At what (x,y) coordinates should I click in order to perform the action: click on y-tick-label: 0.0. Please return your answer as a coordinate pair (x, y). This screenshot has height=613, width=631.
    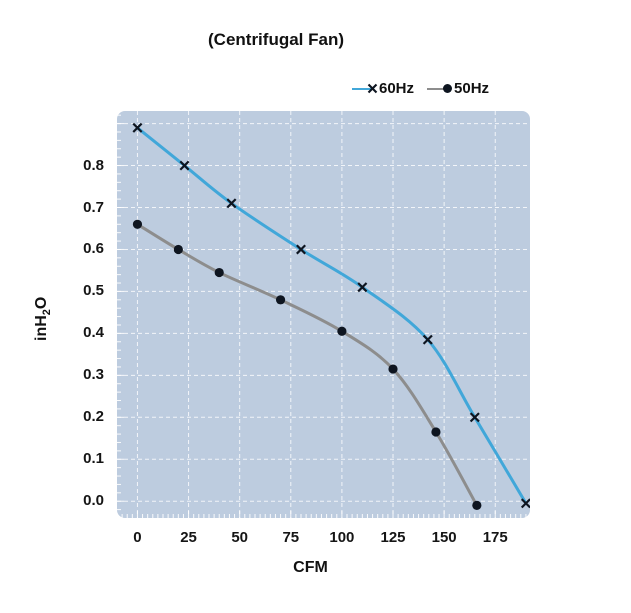
    Looking at the image, I should click on (93, 501).